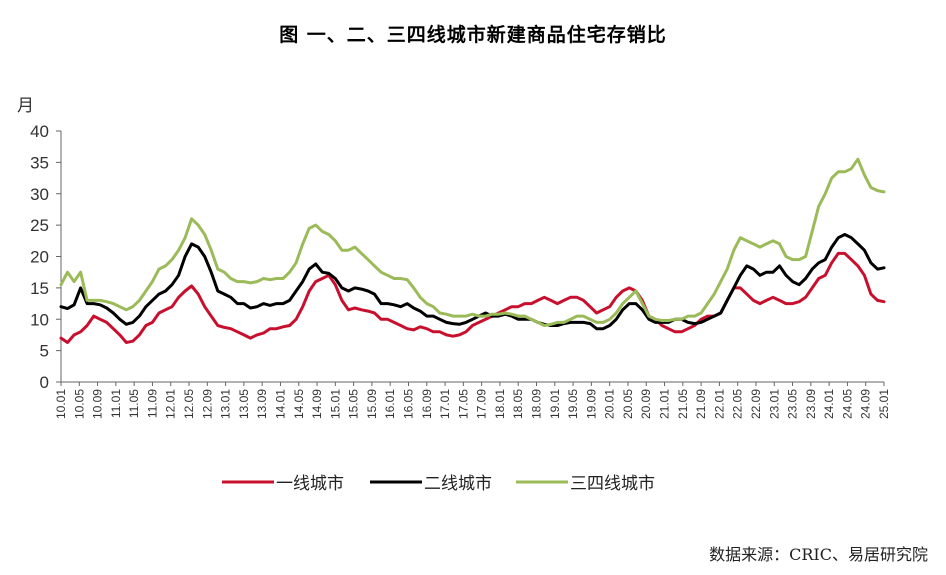 The width and height of the screenshot is (946, 575). What do you see at coordinates (171, 404) in the screenshot?
I see `x-tick-label: 12.01` at bounding box center [171, 404].